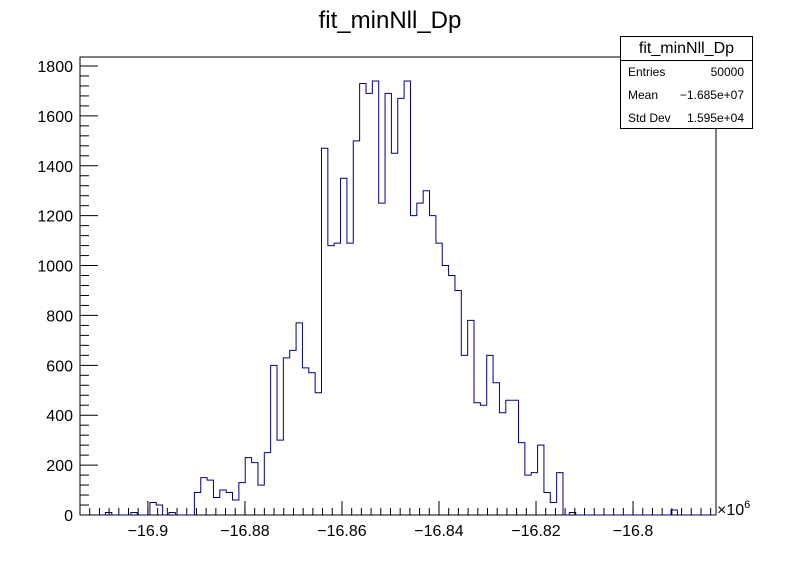 Image resolution: width=796 pixels, height=572 pixels. Describe the element at coordinates (633, 531) in the screenshot. I see `x-tick-label: −16.8` at that location.